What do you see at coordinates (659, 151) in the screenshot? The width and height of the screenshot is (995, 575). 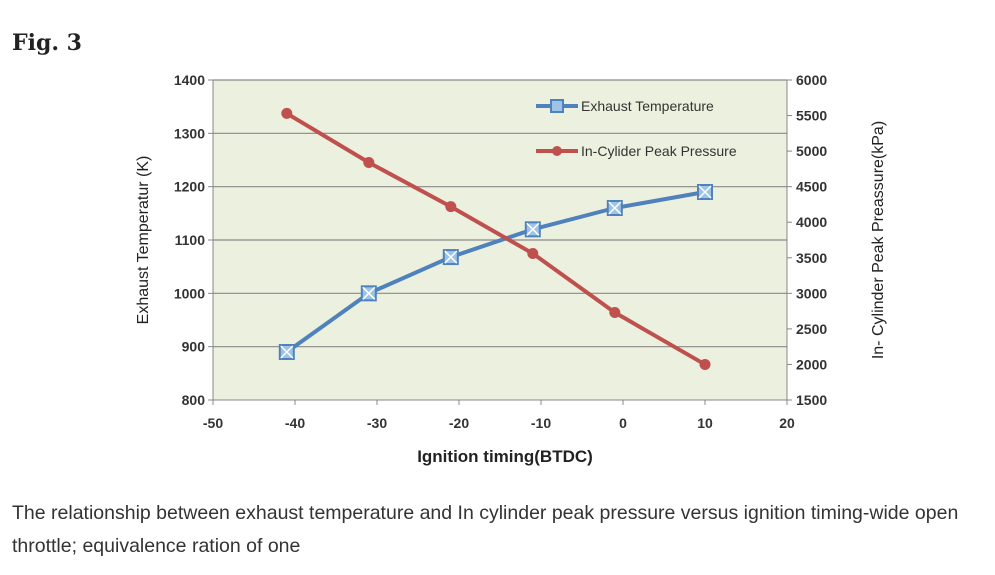 I see `legend-label: In-Cylider Peak Pressure` at bounding box center [659, 151].